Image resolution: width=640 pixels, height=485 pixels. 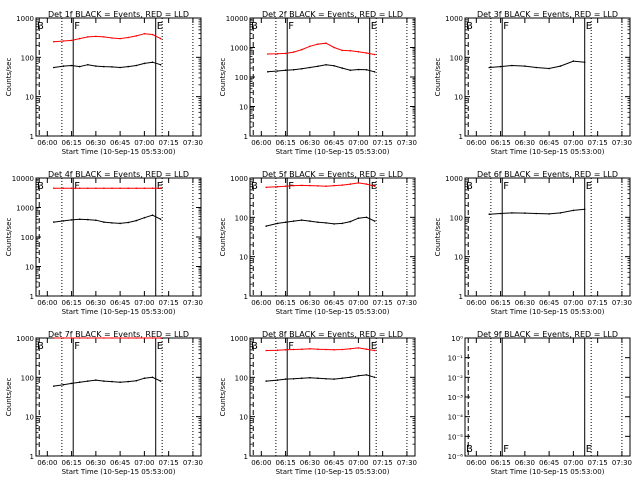 I want to click on x-tick-label: 07:15, so click(x=169, y=463).